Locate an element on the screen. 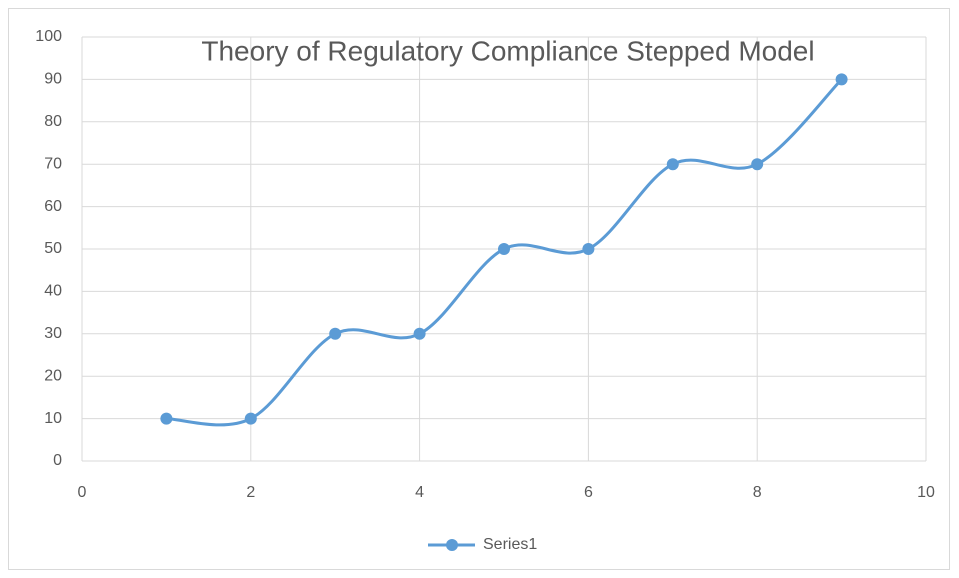 The width and height of the screenshot is (959, 578). x-tick-label: 4 is located at coordinates (419, 492).